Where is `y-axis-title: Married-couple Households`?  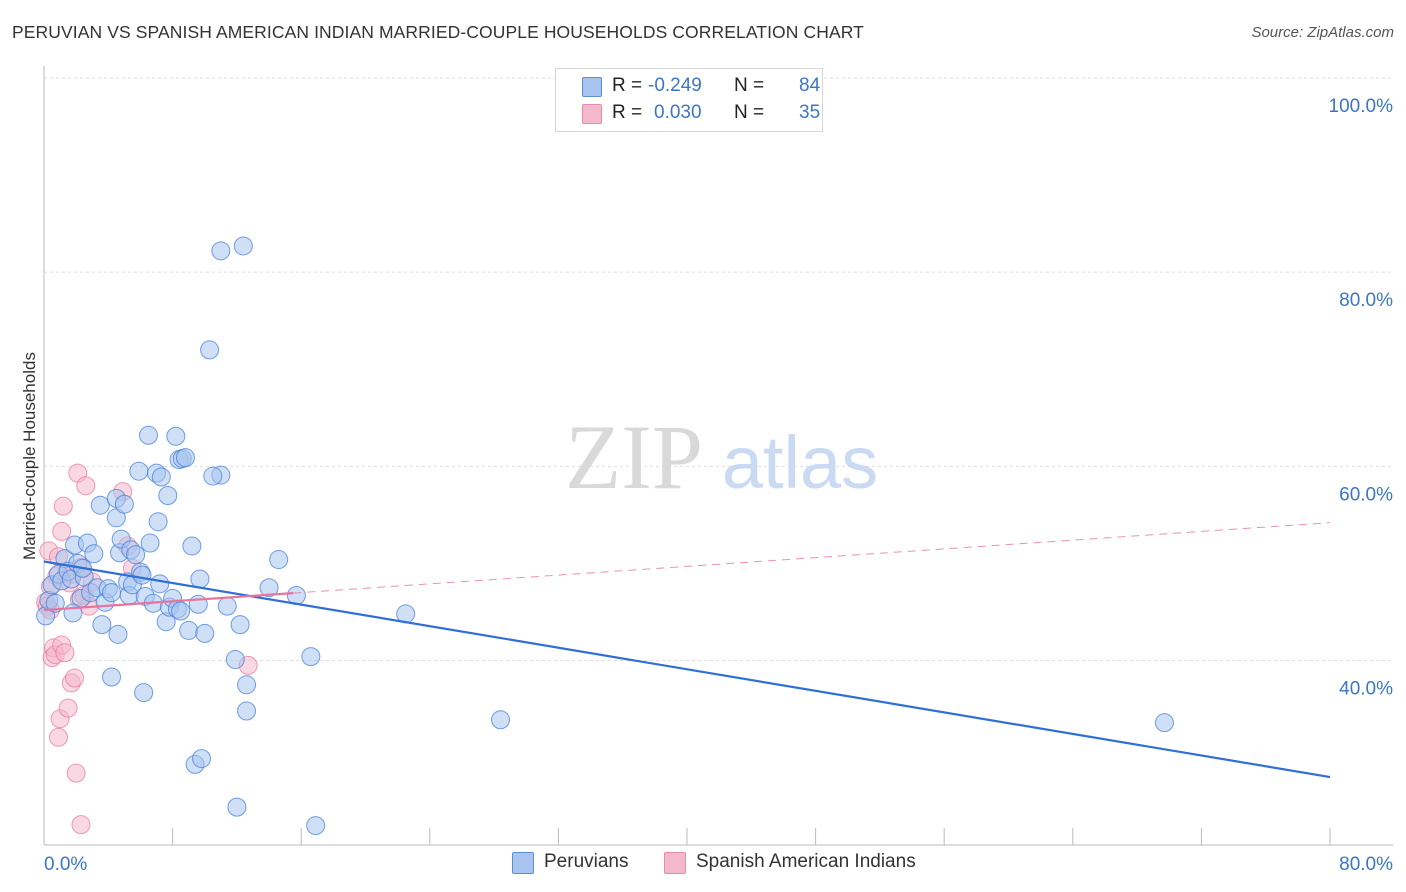 y-axis-title: Married-couple Households is located at coordinates (29, 456).